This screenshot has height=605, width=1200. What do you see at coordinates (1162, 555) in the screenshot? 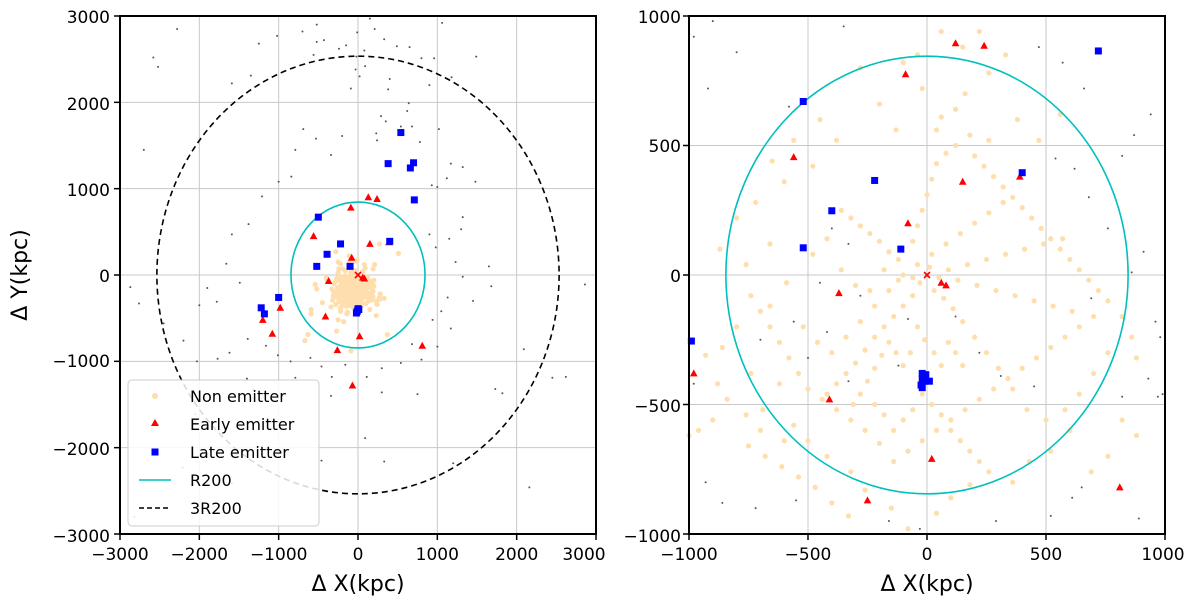
I see `right-x-tick-label: 1000` at bounding box center [1162, 555].